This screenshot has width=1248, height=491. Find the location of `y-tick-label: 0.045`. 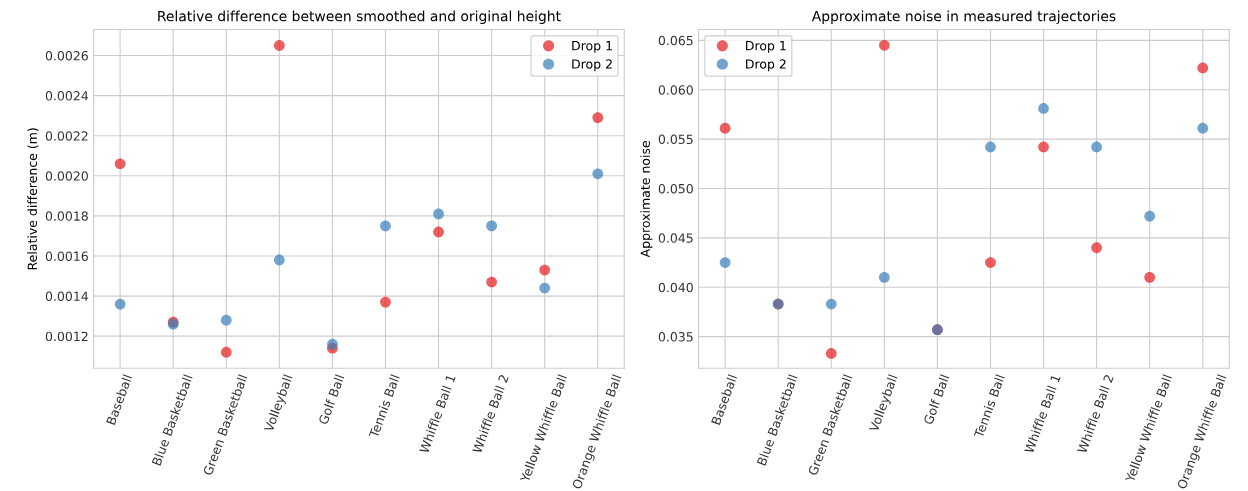

y-tick-label: 0.045 is located at coordinates (675, 238).